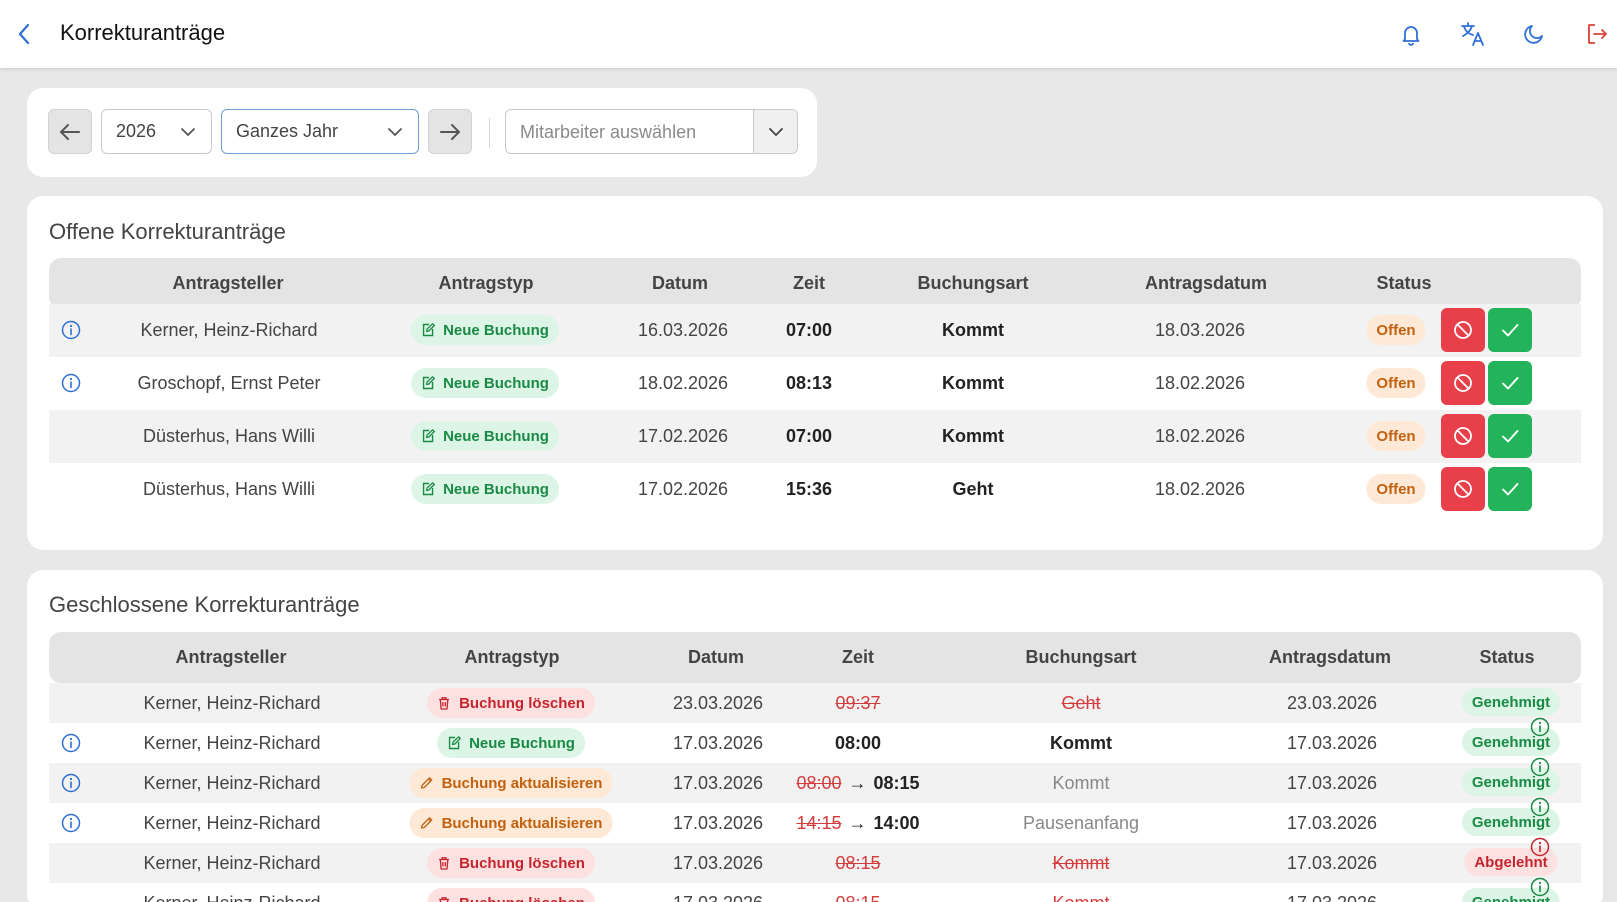  What do you see at coordinates (450, 131) in the screenshot?
I see `next-period-button` at bounding box center [450, 131].